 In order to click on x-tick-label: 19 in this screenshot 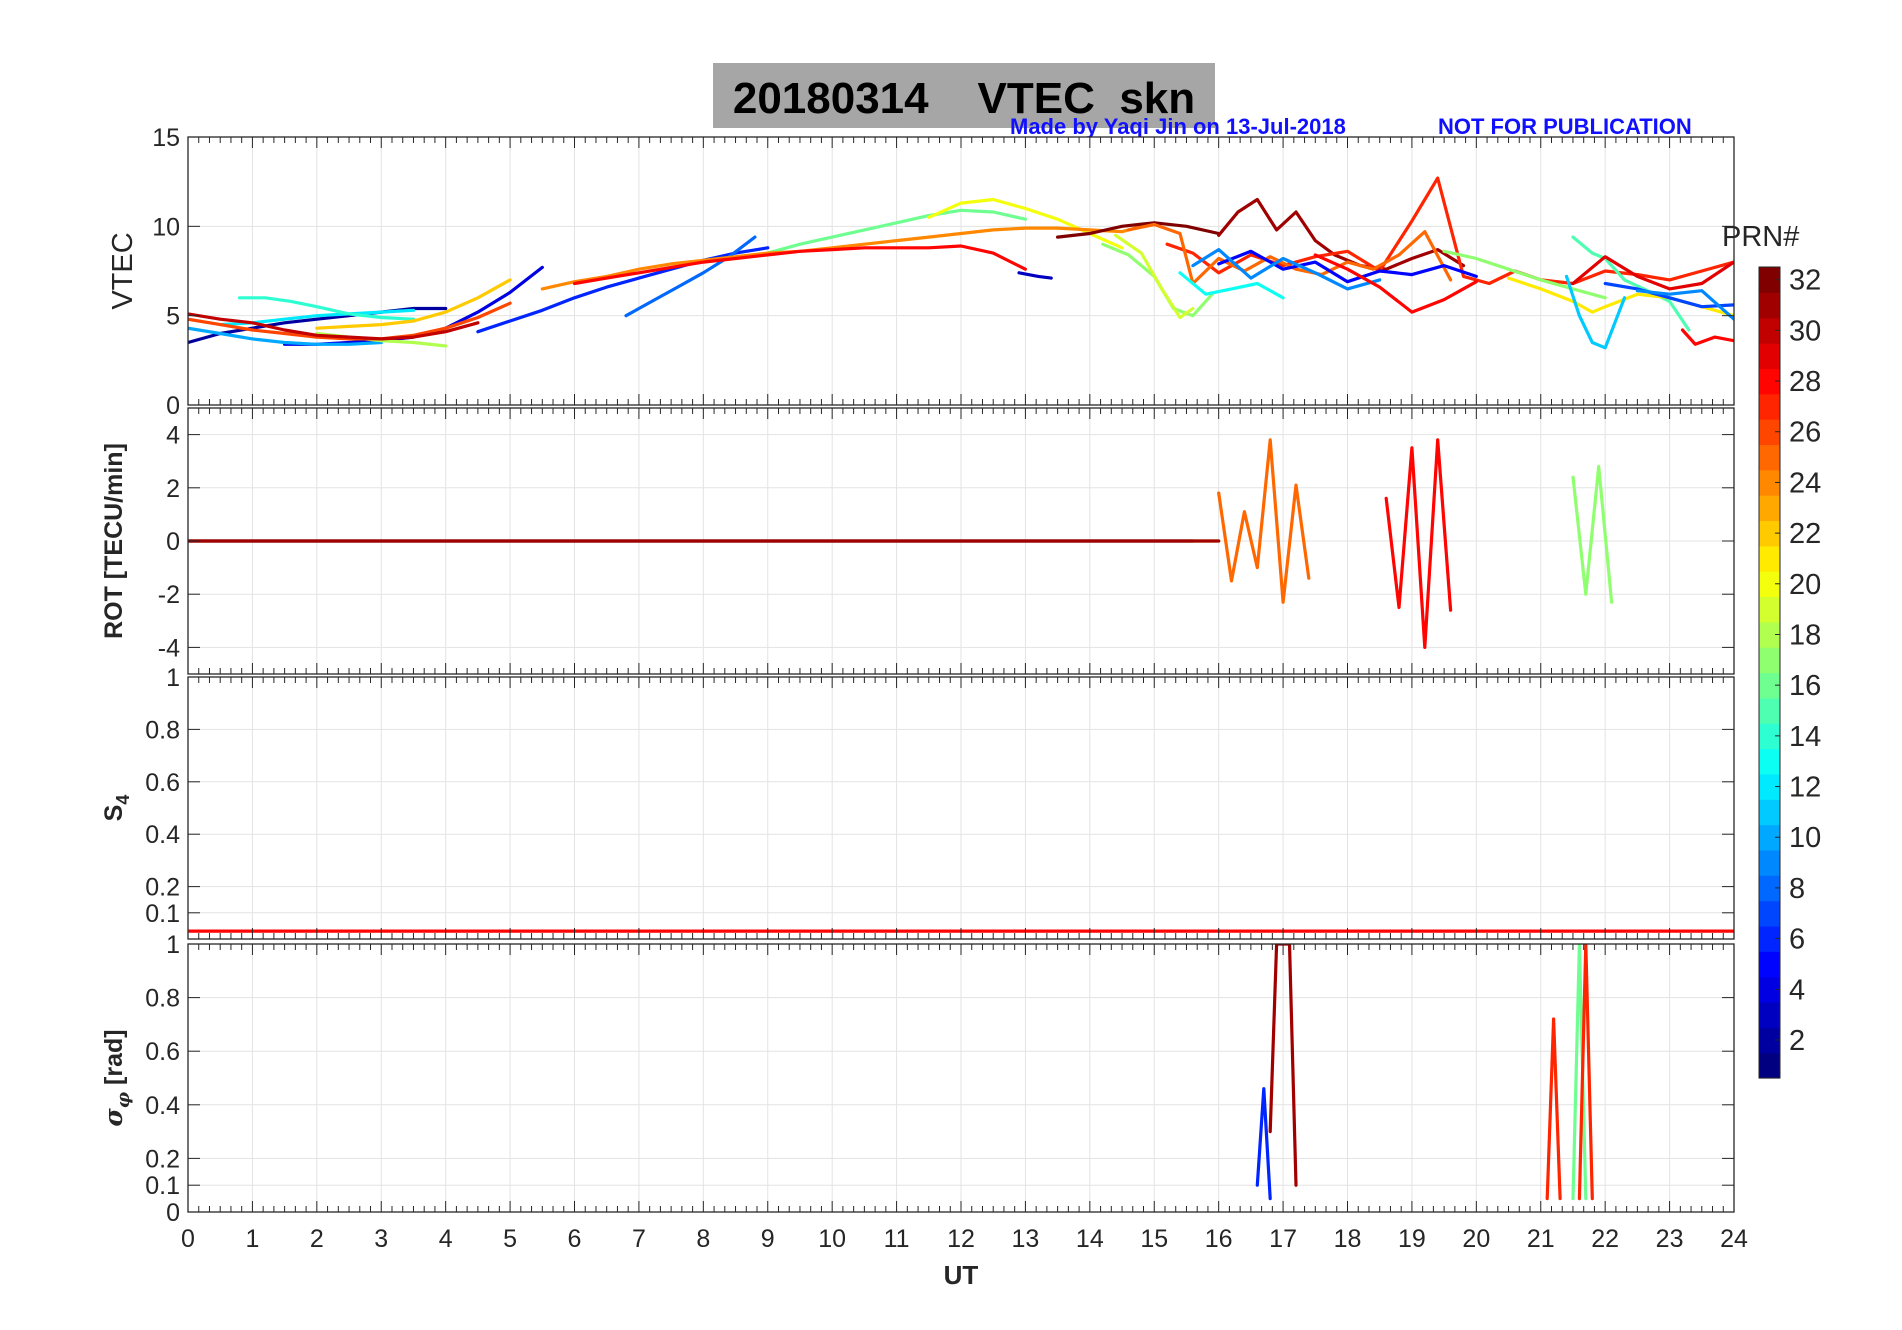, I will do `click(1412, 1239)`.